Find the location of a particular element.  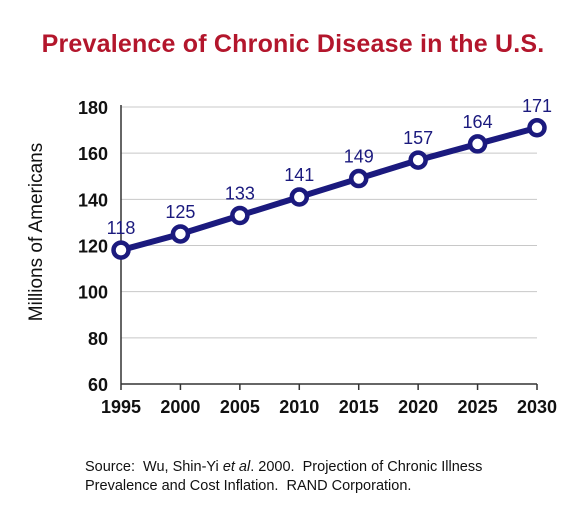

y-tick-labels: 60 80 100 120 140 160 180 is located at coordinates (93, 246).